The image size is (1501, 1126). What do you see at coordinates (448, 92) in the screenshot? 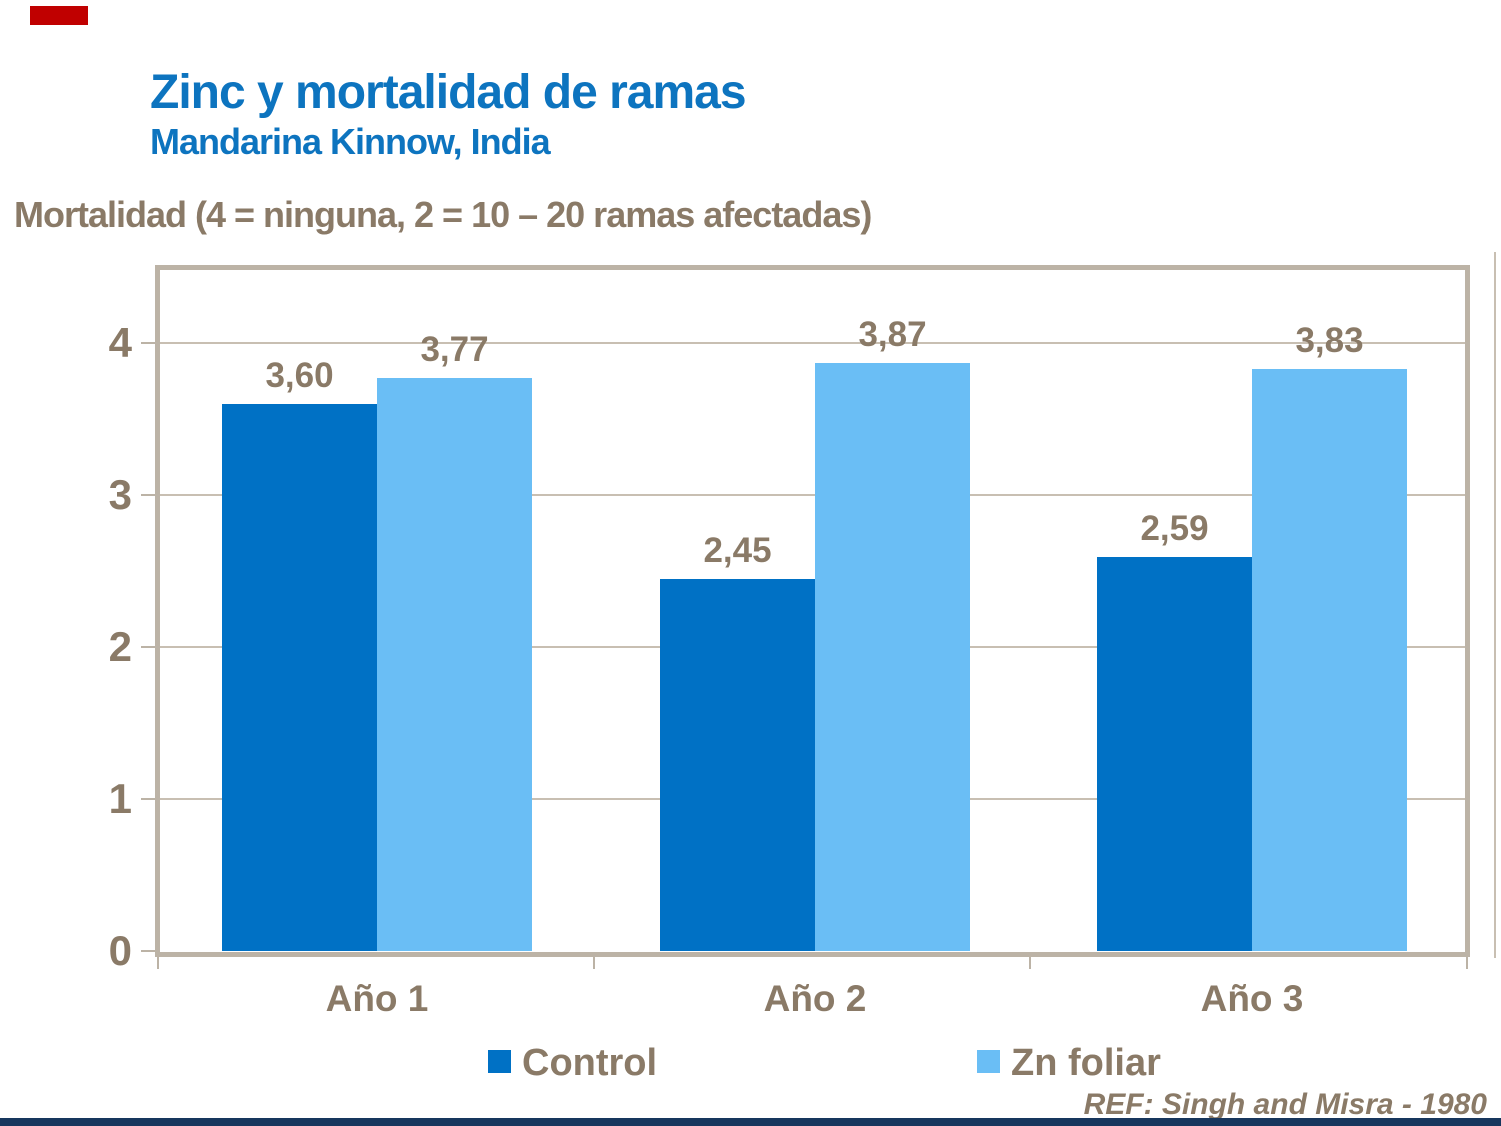
I see `chart-title: Zinc y mortalidad de ramas` at bounding box center [448, 92].